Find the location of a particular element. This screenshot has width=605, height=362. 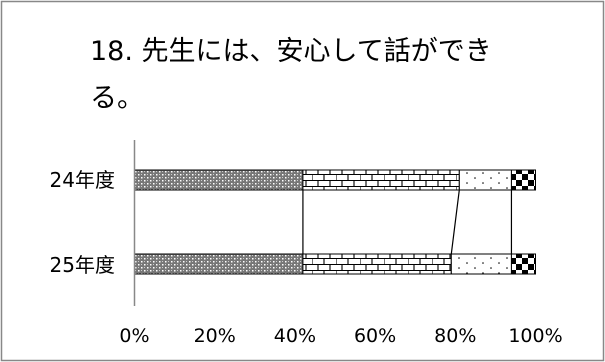

bar-segment-cat1-series4 is located at coordinates (523, 180).